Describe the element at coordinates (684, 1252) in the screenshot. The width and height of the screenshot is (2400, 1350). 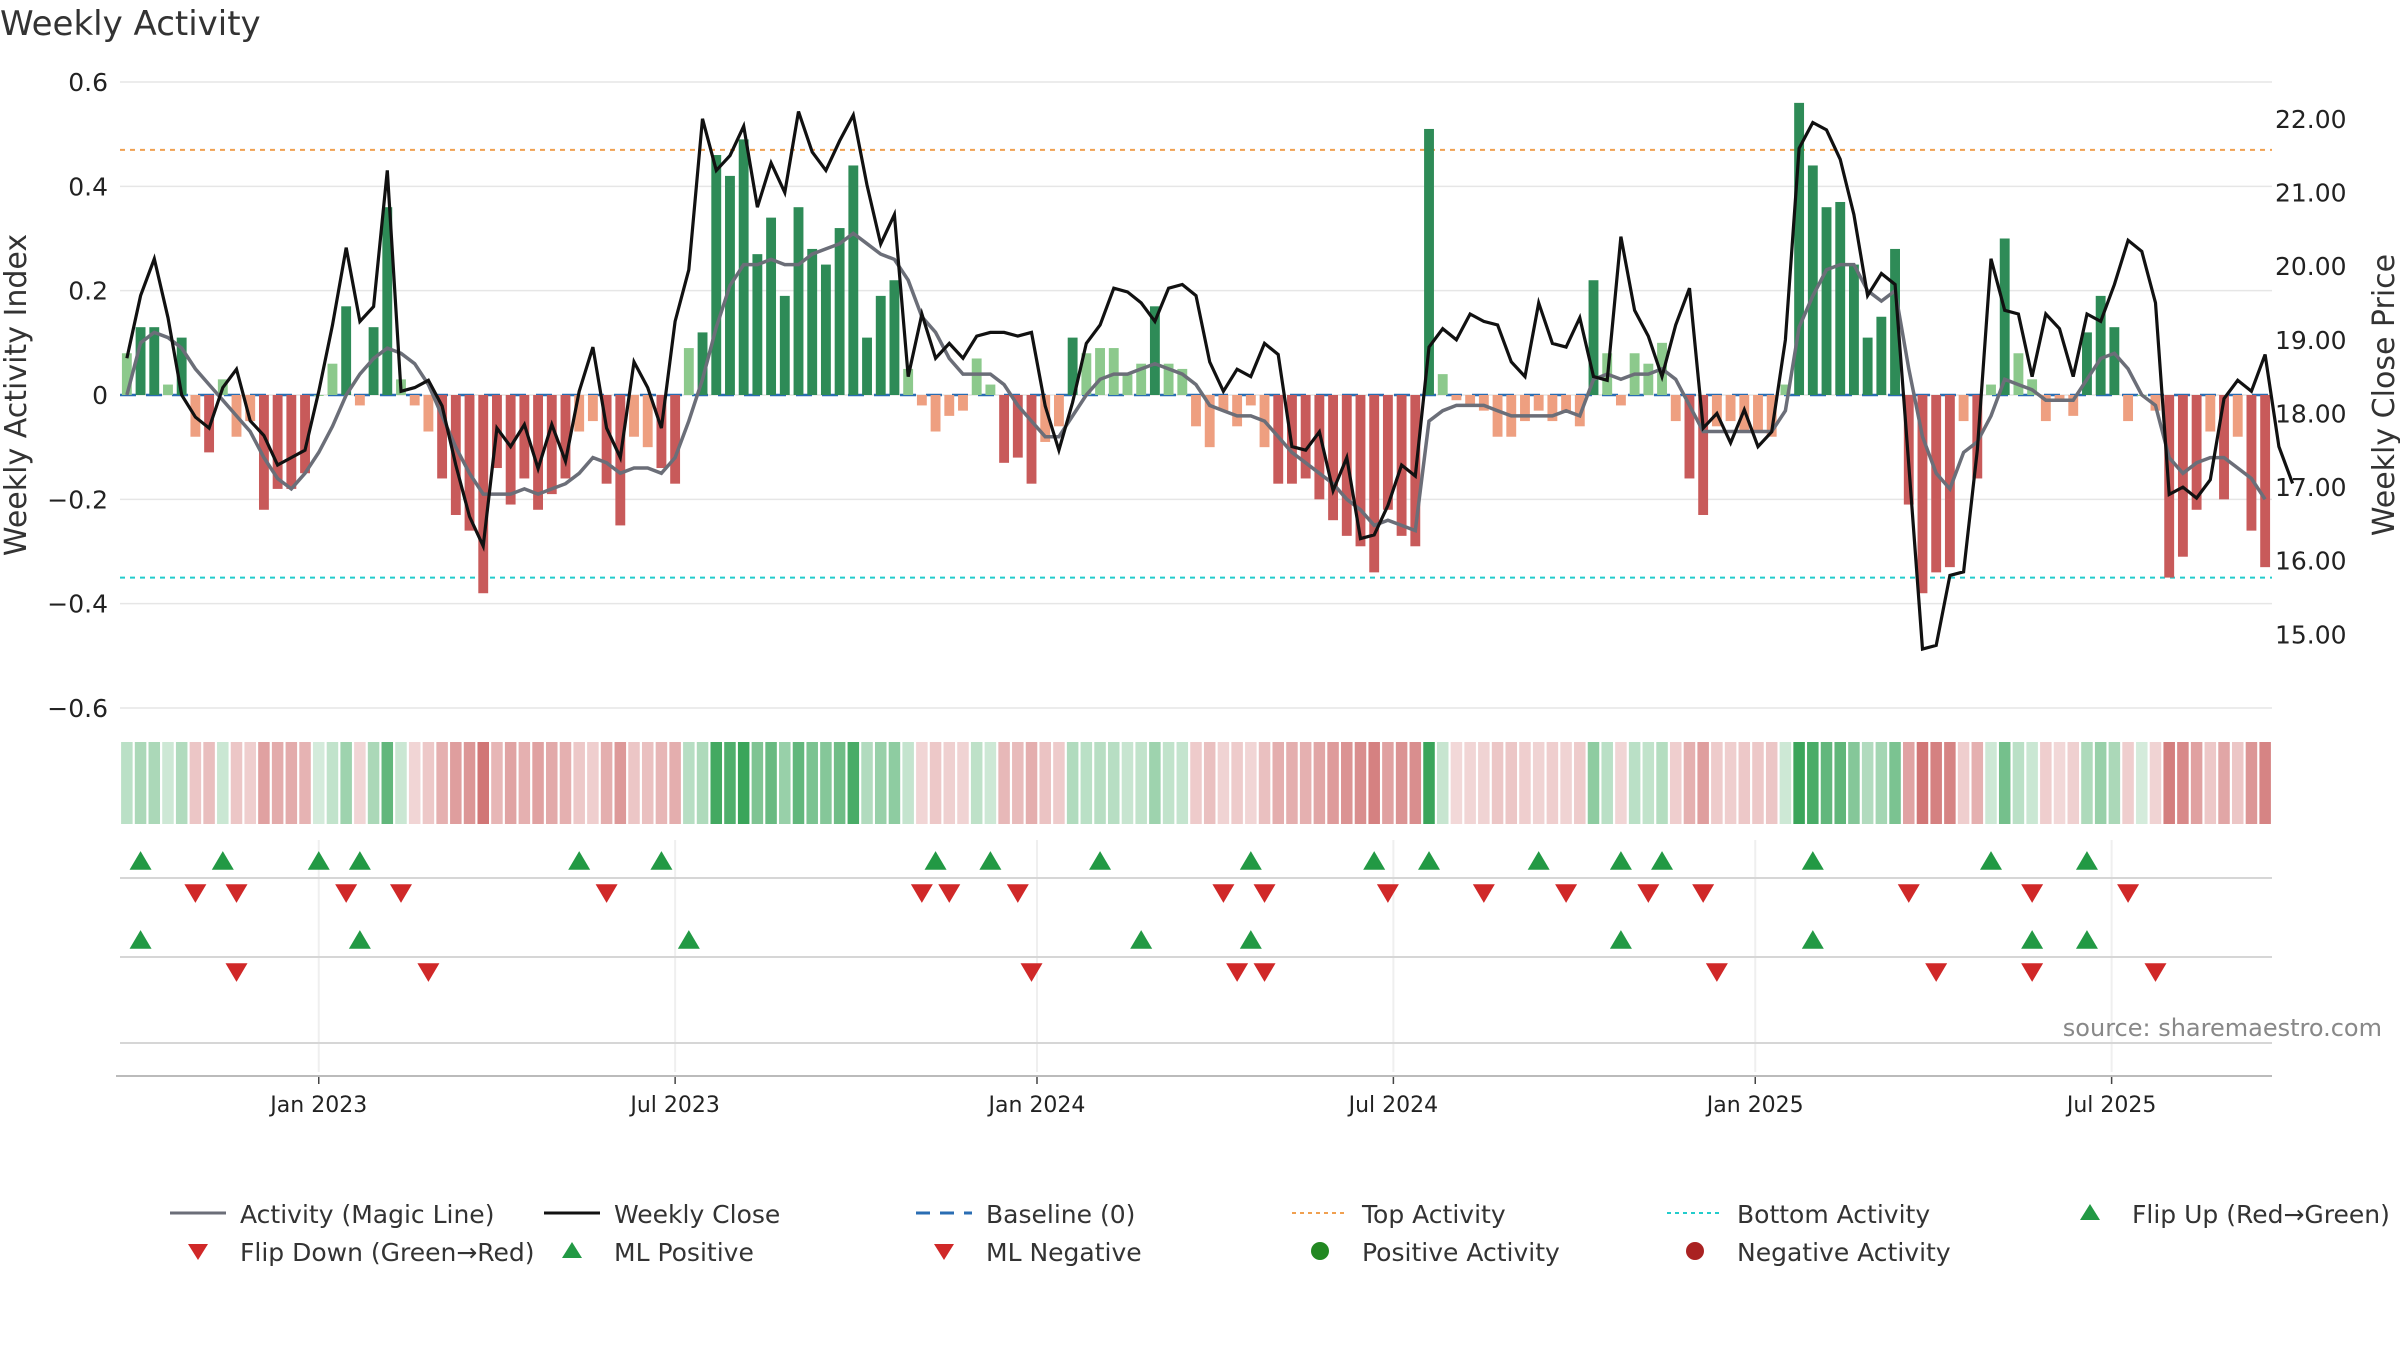
I see `legend-label: ML Positive` at that location.